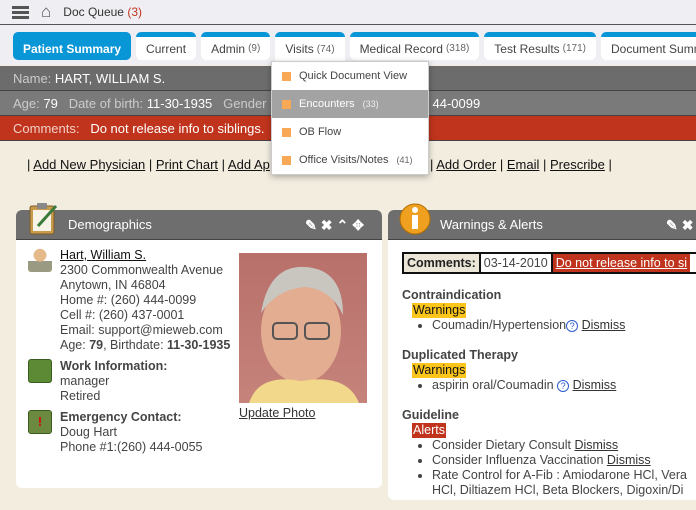 The image size is (696, 510). Describe the element at coordinates (527, 48) in the screenshot. I see `tab-label: Test Results` at that location.